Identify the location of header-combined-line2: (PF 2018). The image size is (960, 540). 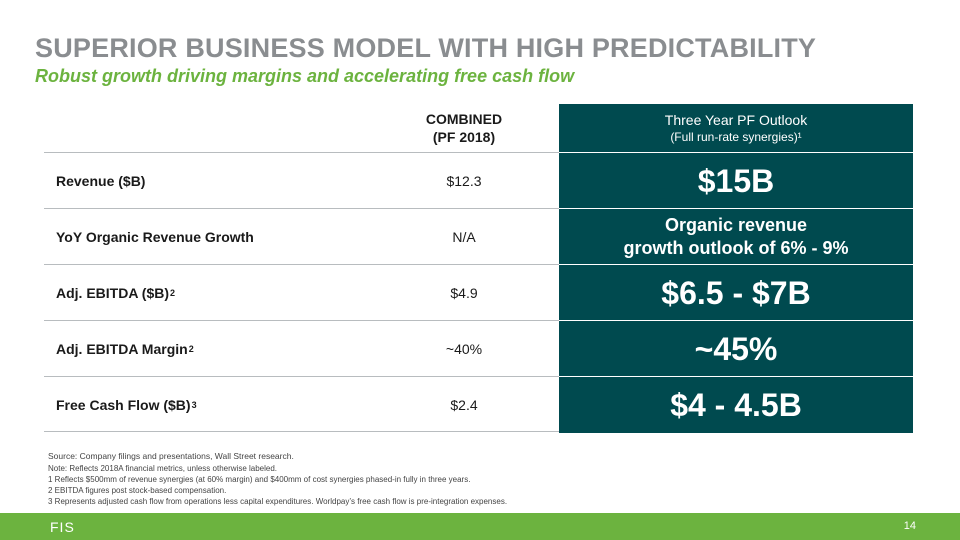
(464, 137).